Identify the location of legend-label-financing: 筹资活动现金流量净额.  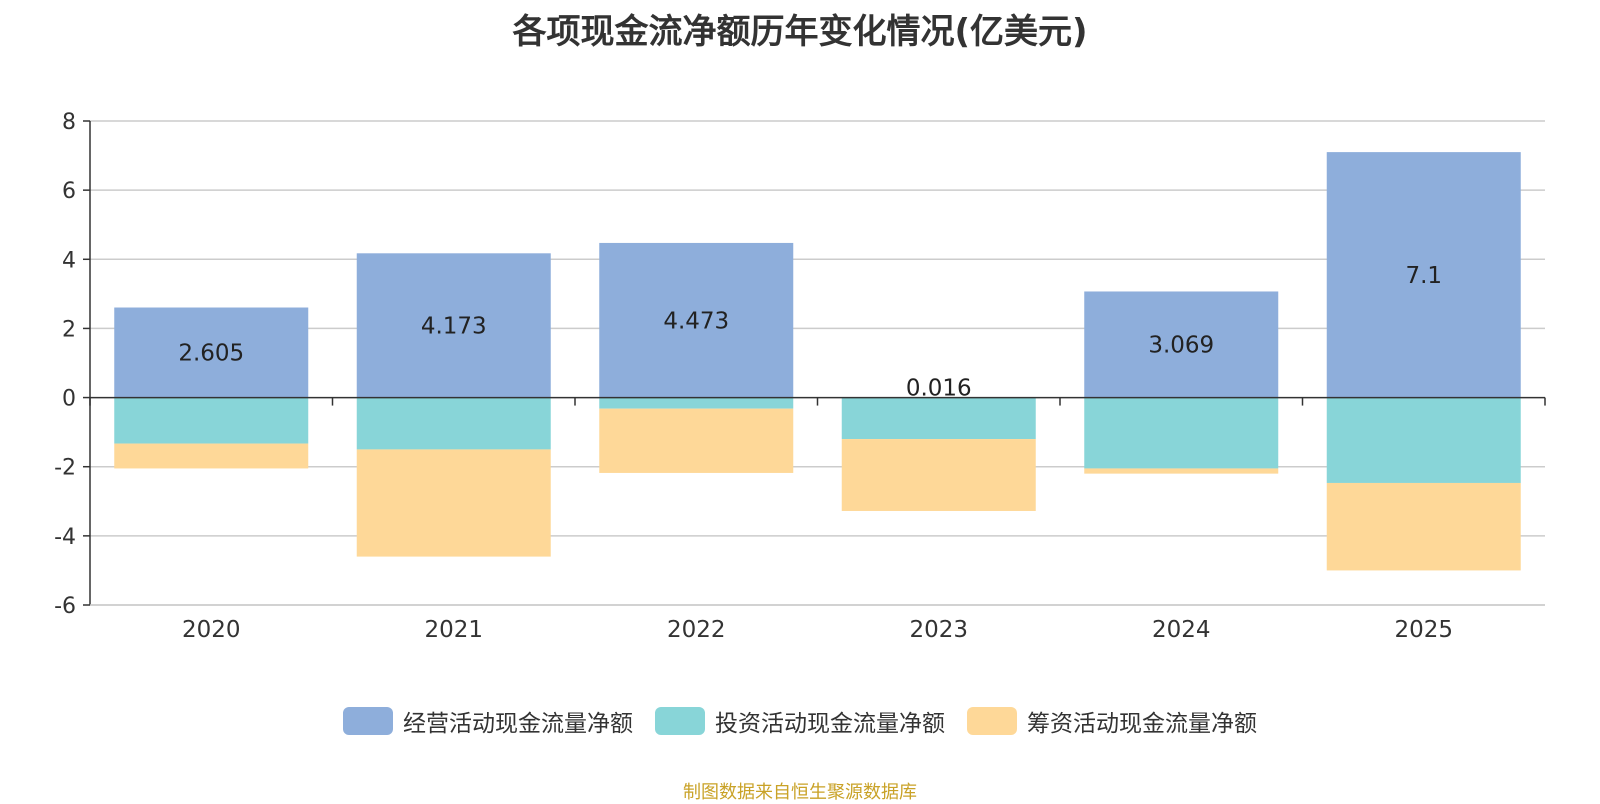
(1142, 724).